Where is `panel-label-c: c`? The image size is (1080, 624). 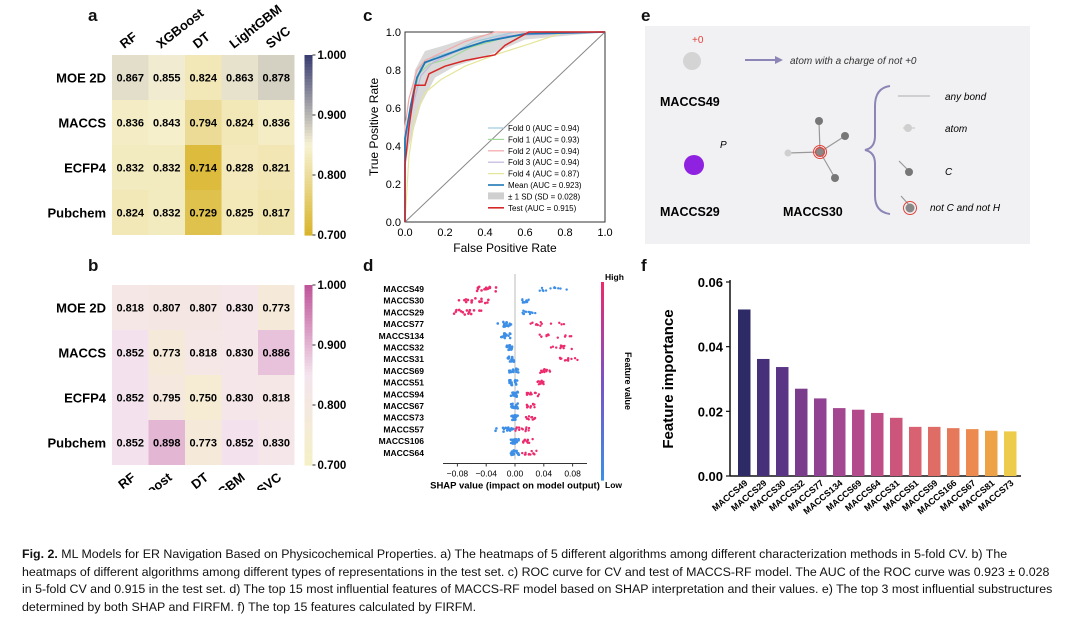
panel-label-c: c is located at coordinates (368, 15).